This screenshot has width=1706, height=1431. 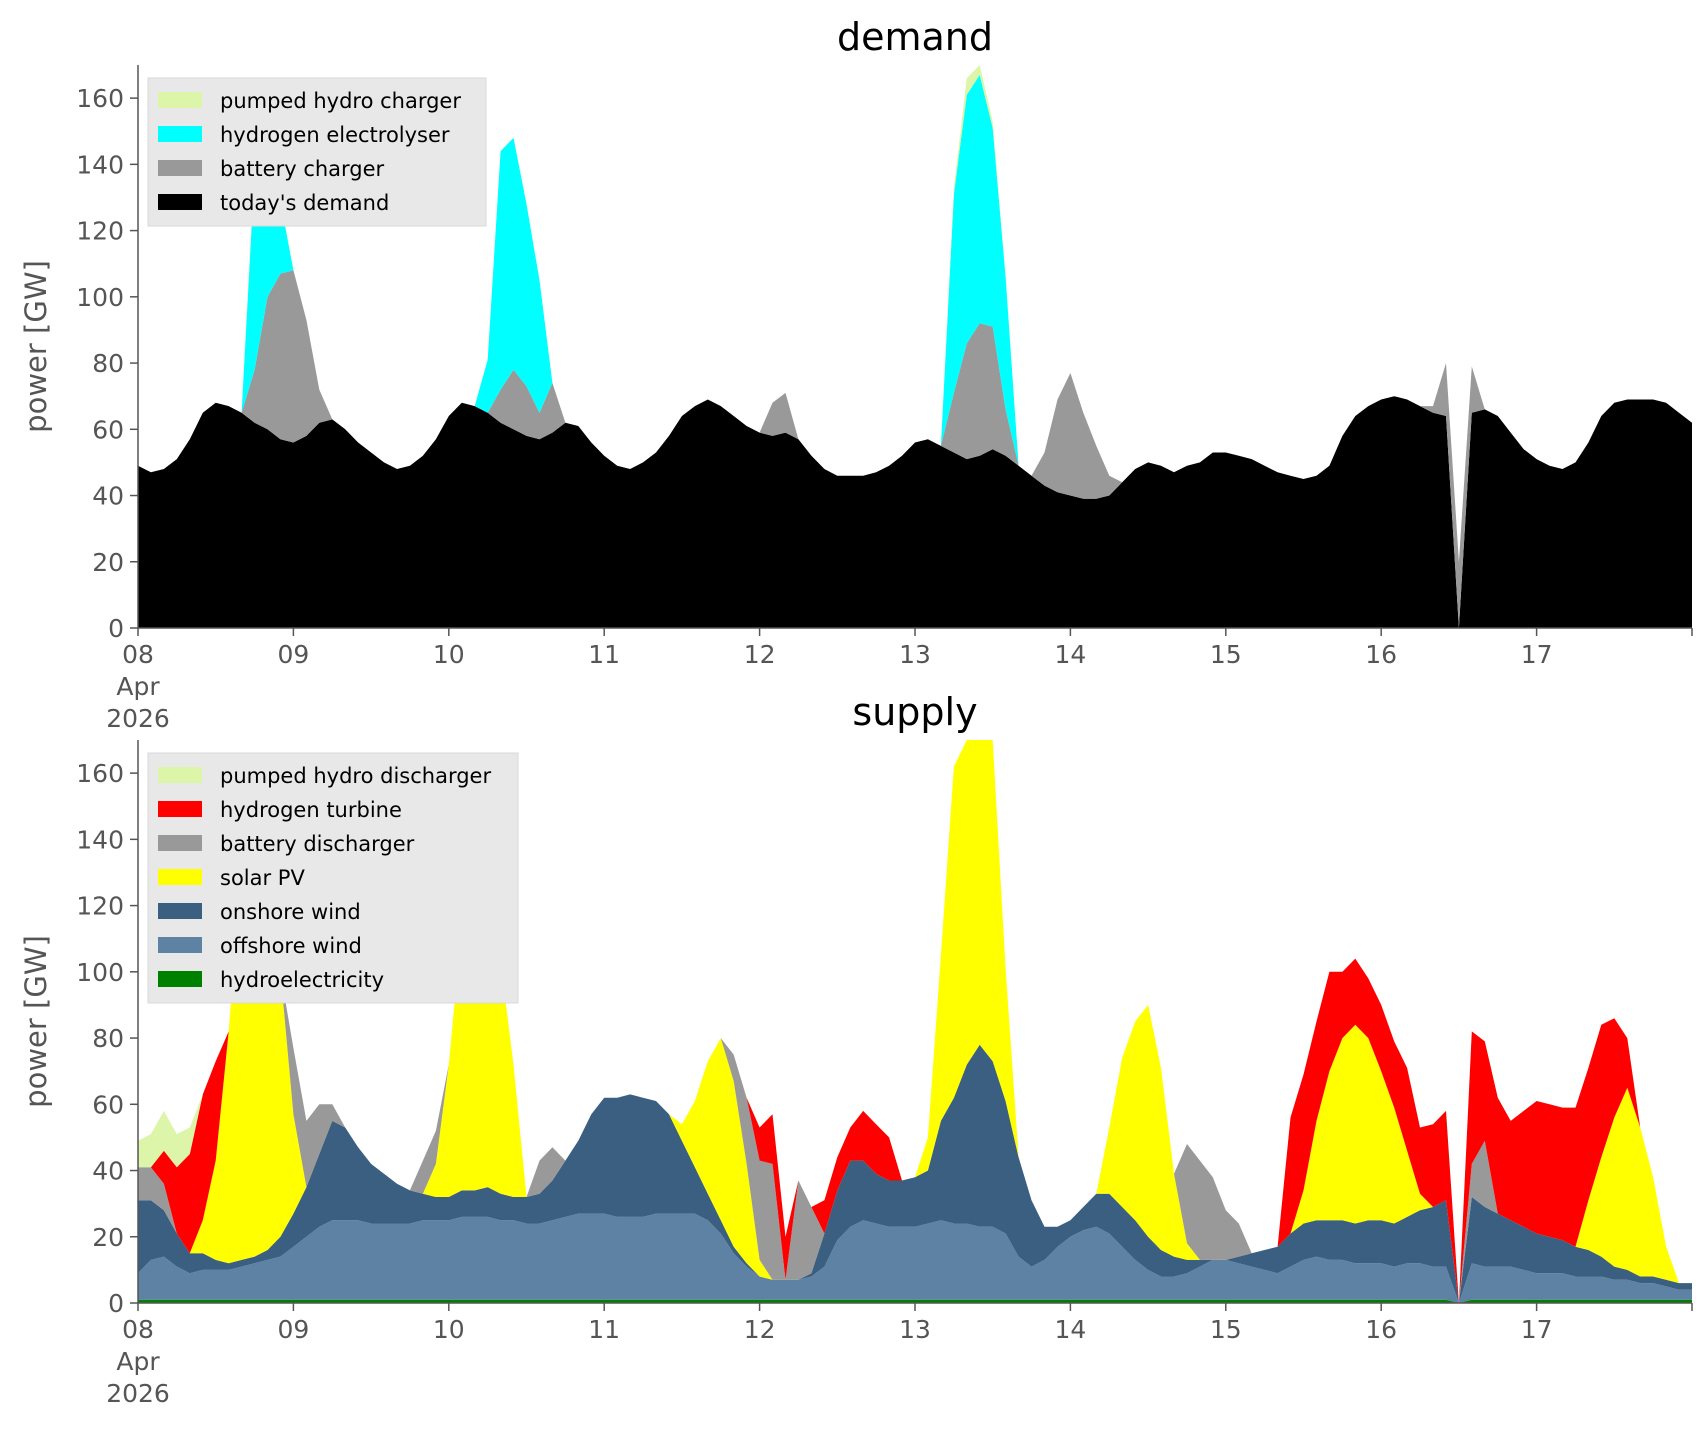 What do you see at coordinates (180, 134) in the screenshot?
I see `legend-swatch-hydrogen-electrolyser` at bounding box center [180, 134].